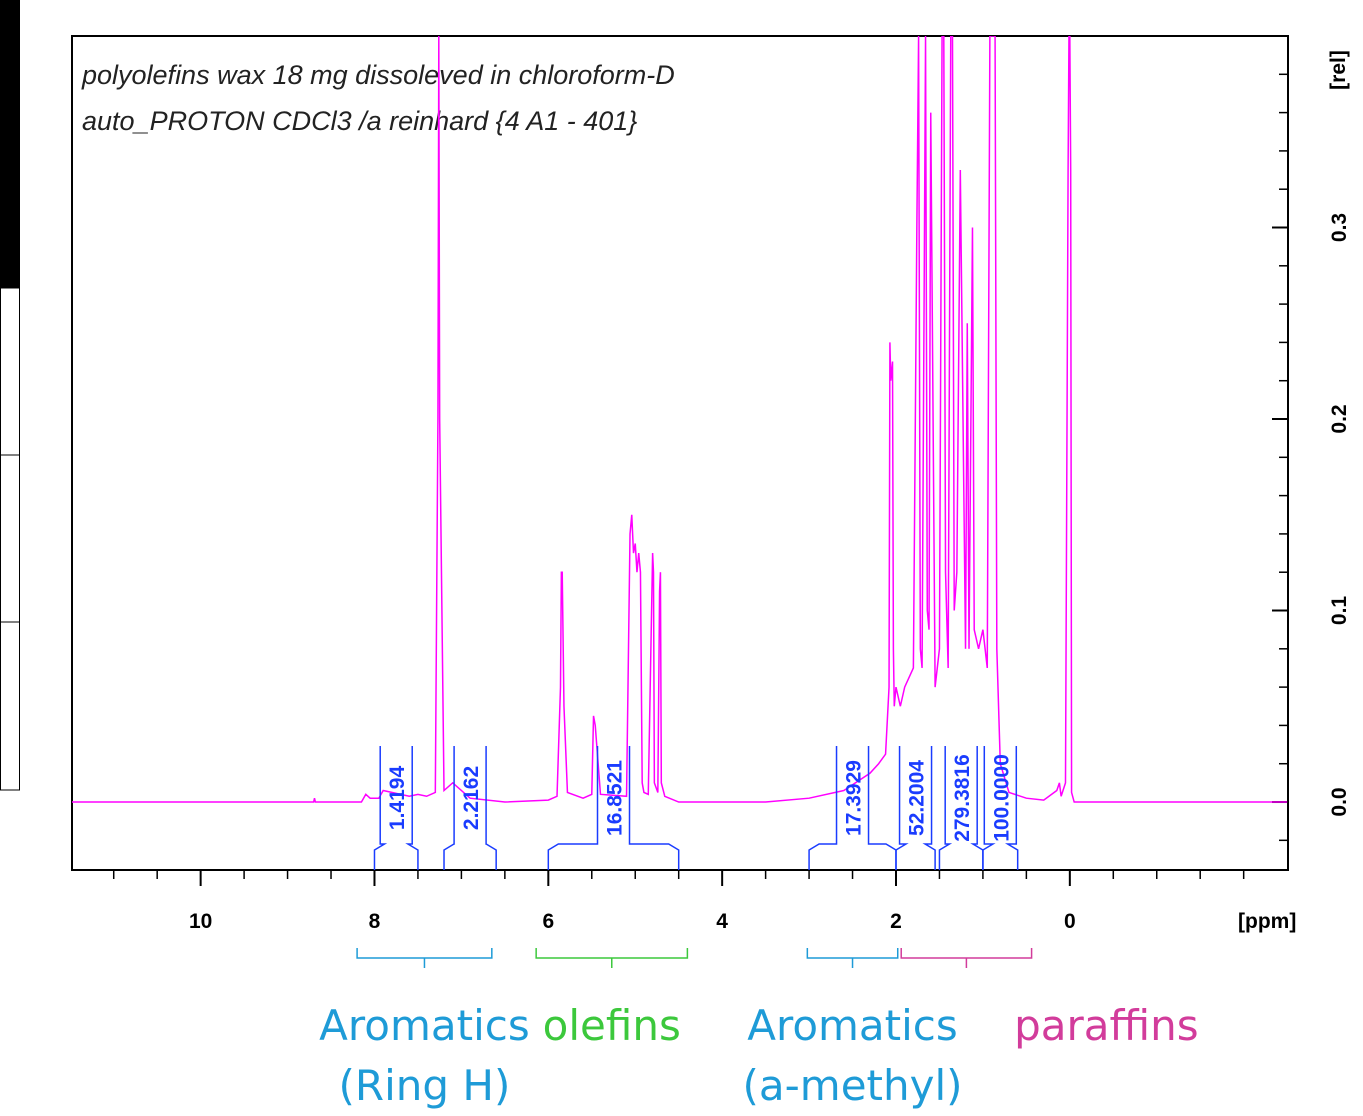 The height and width of the screenshot is (1116, 1363). I want to click on y-tick-label: 0.1, so click(1339, 611).